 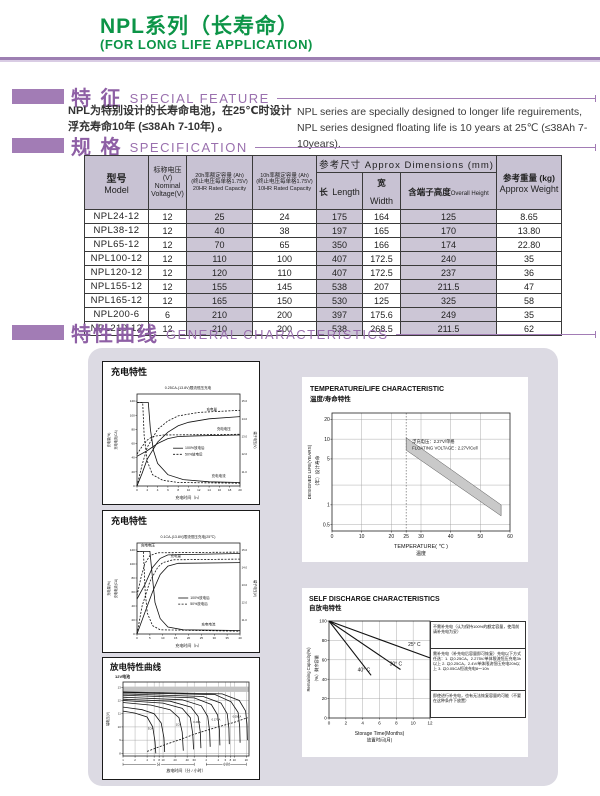 What do you see at coordinates (219, 475) in the screenshot?
I see `svg-text: 充电电流` at bounding box center [219, 475].